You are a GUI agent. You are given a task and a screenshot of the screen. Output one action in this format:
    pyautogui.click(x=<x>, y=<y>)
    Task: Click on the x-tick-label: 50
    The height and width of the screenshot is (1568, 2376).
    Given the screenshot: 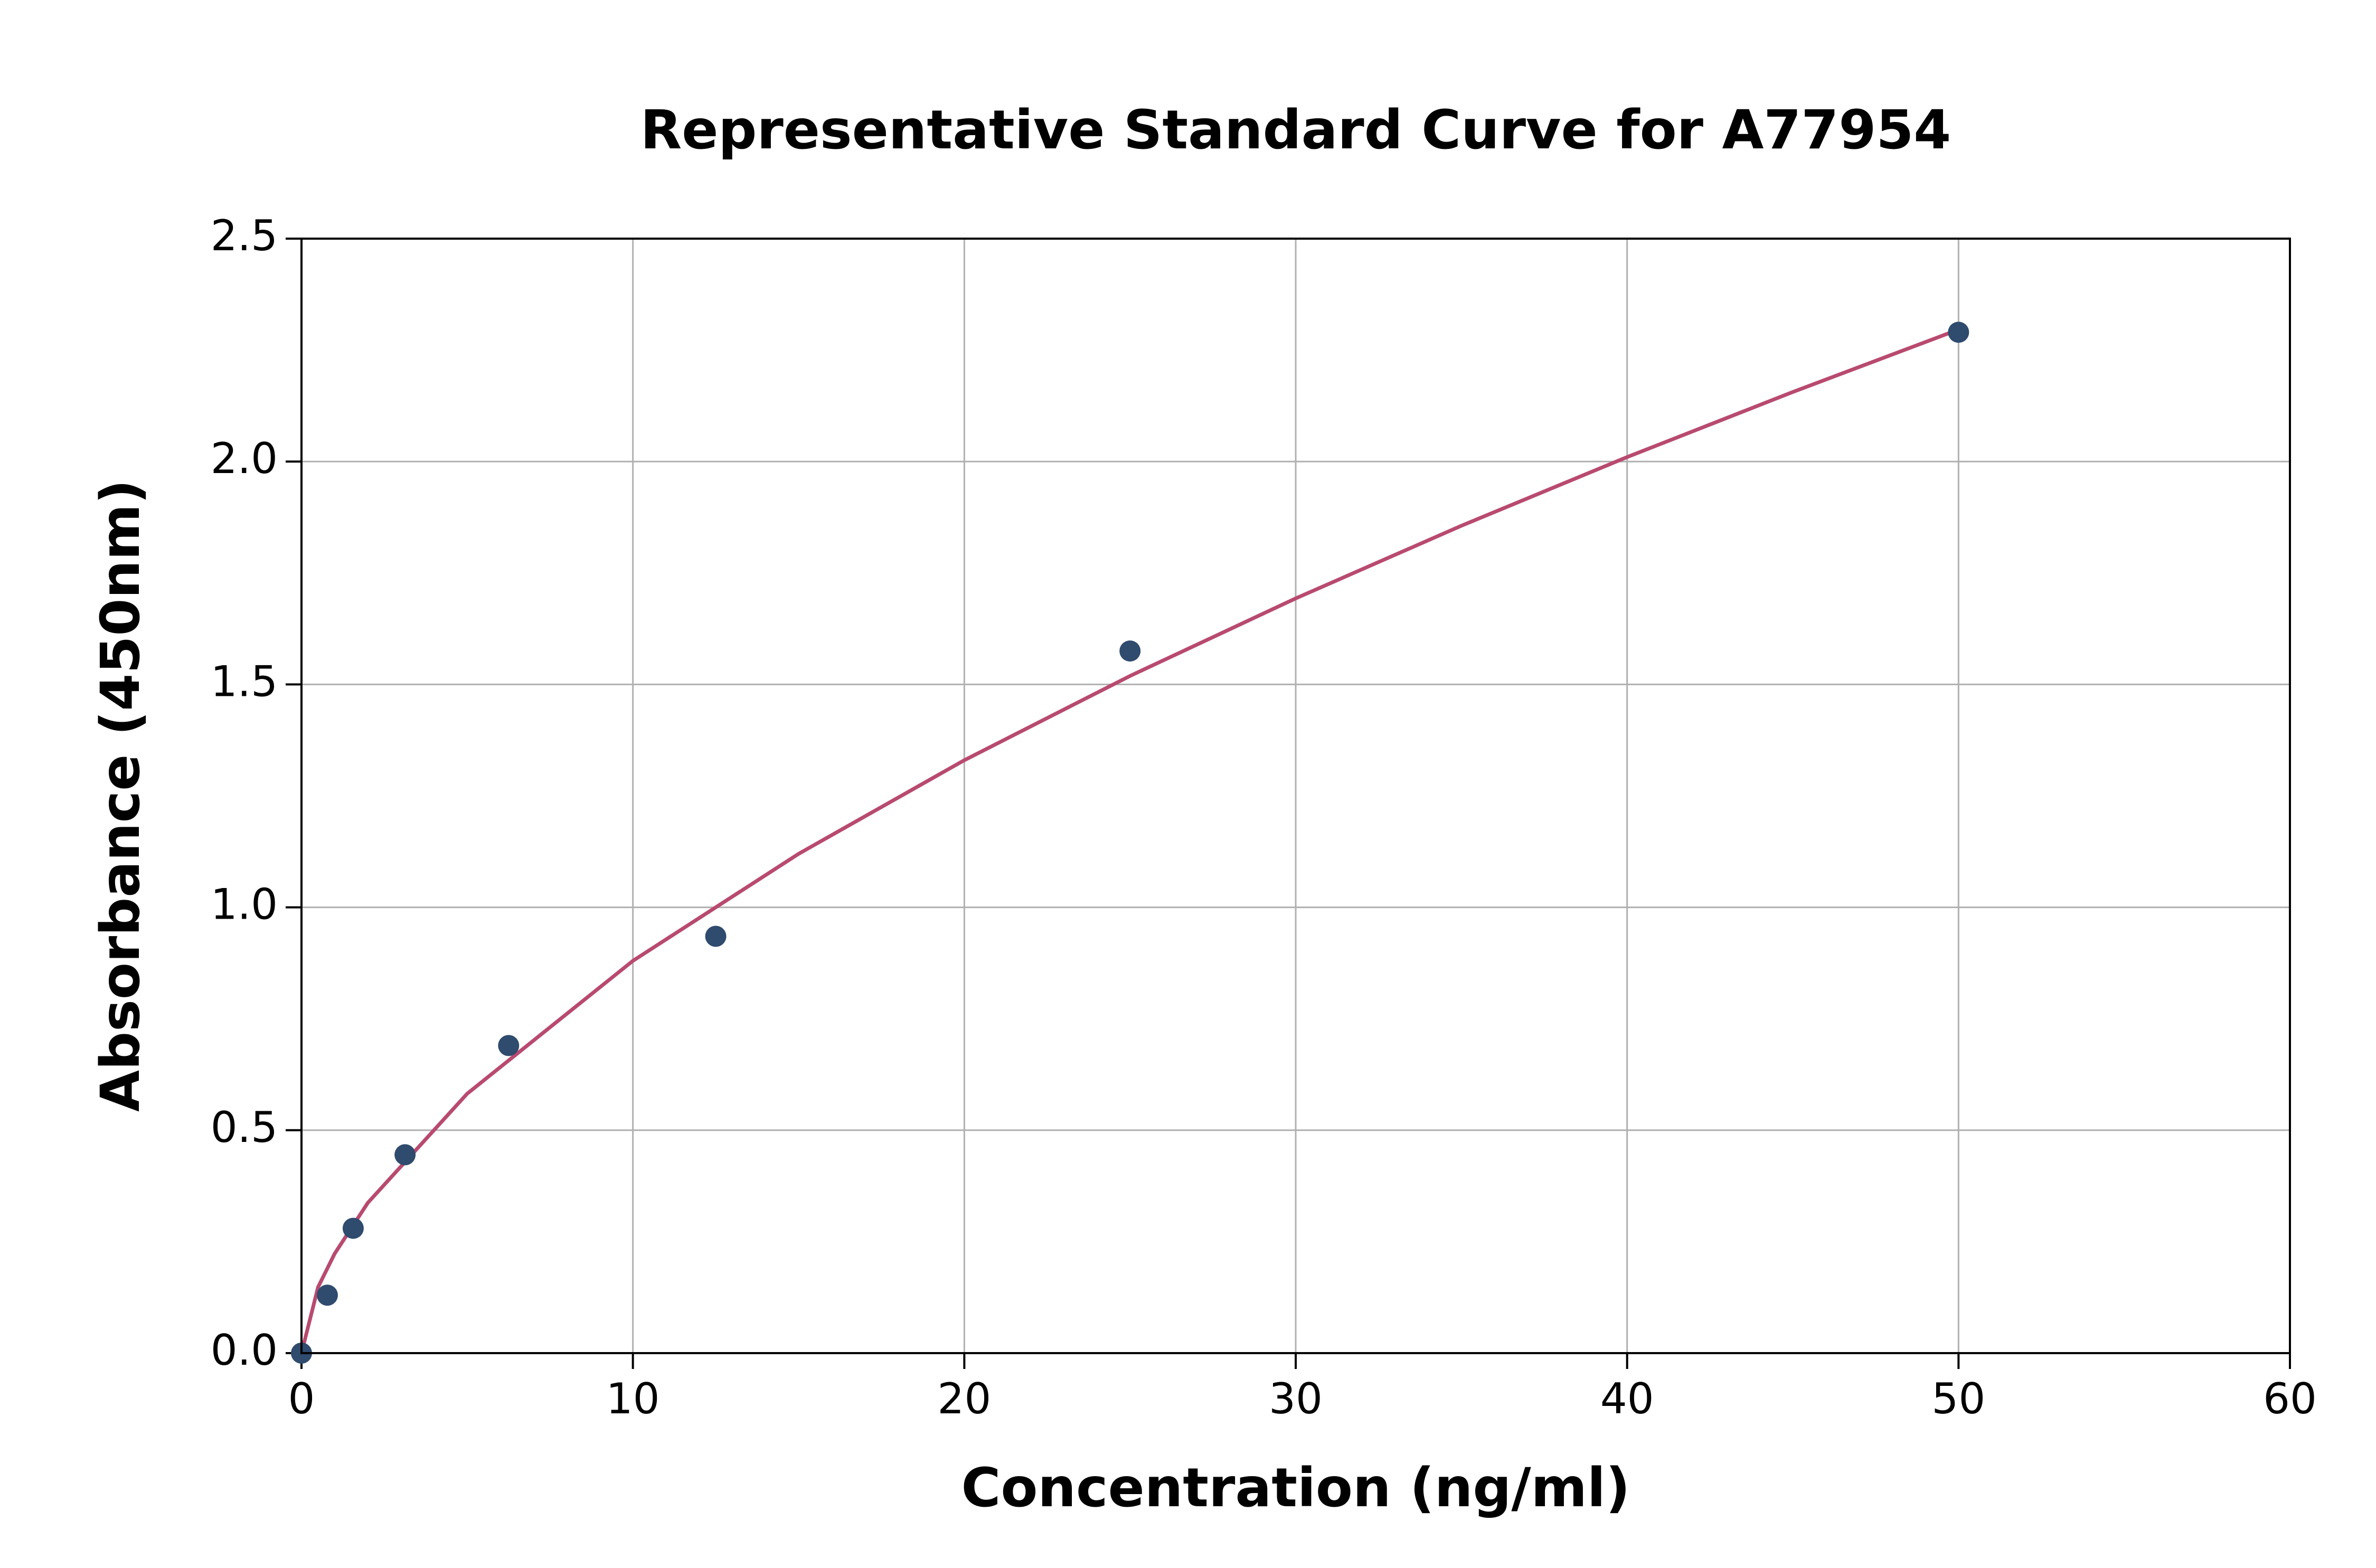 What is the action you would take?
    pyautogui.click(x=1958, y=1398)
    